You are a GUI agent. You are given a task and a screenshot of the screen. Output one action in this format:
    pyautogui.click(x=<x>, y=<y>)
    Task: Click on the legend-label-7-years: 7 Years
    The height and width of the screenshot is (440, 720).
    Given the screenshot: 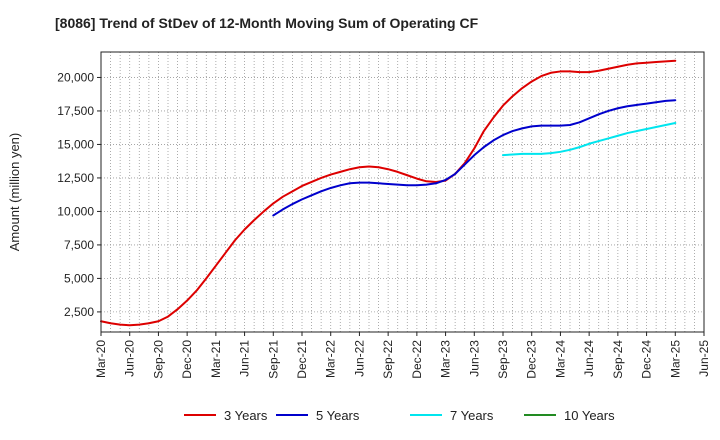 What is the action you would take?
    pyautogui.click(x=472, y=415)
    